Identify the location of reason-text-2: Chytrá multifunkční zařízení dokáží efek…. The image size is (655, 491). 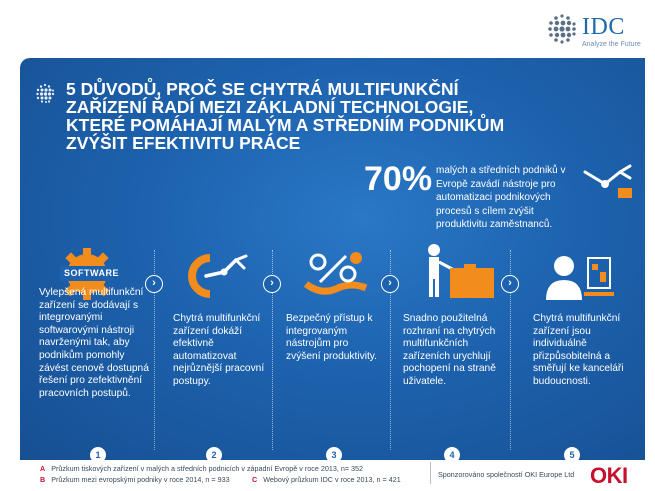
(219, 350).